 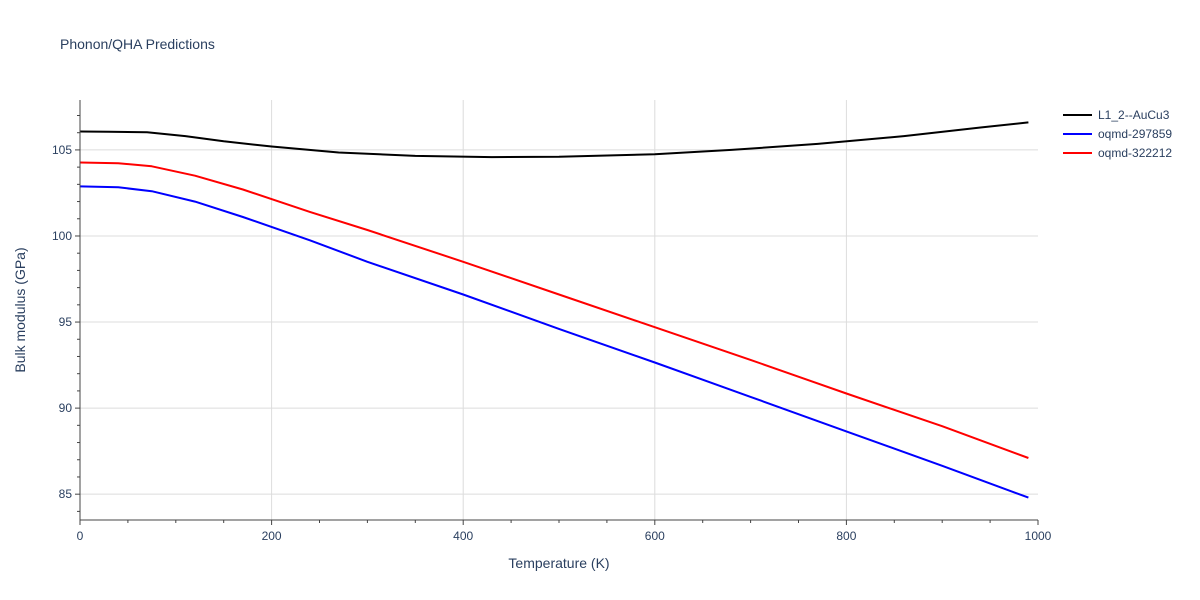 I want to click on y-tick-label: 100, so click(x=62, y=236).